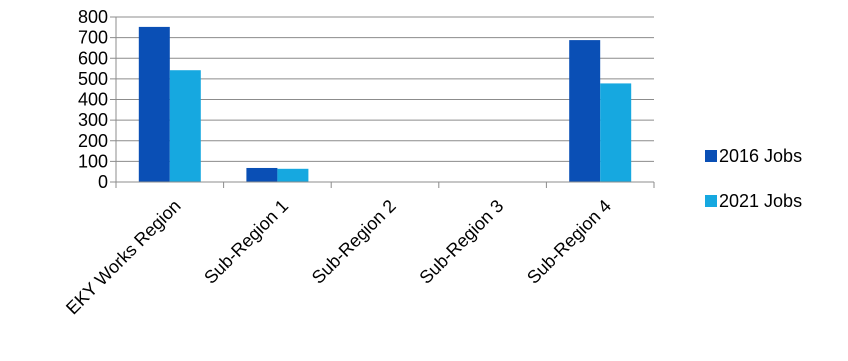  What do you see at coordinates (93, 120) in the screenshot?
I see `y-tick-label: 300` at bounding box center [93, 120].